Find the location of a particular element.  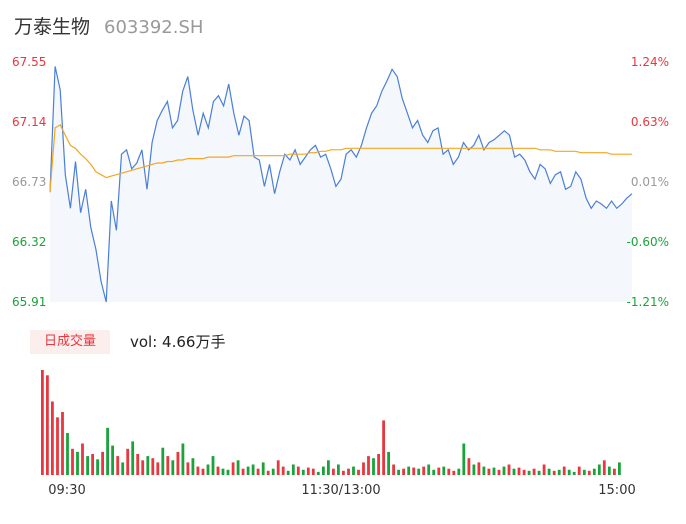

average-price-line is located at coordinates (340, 158).